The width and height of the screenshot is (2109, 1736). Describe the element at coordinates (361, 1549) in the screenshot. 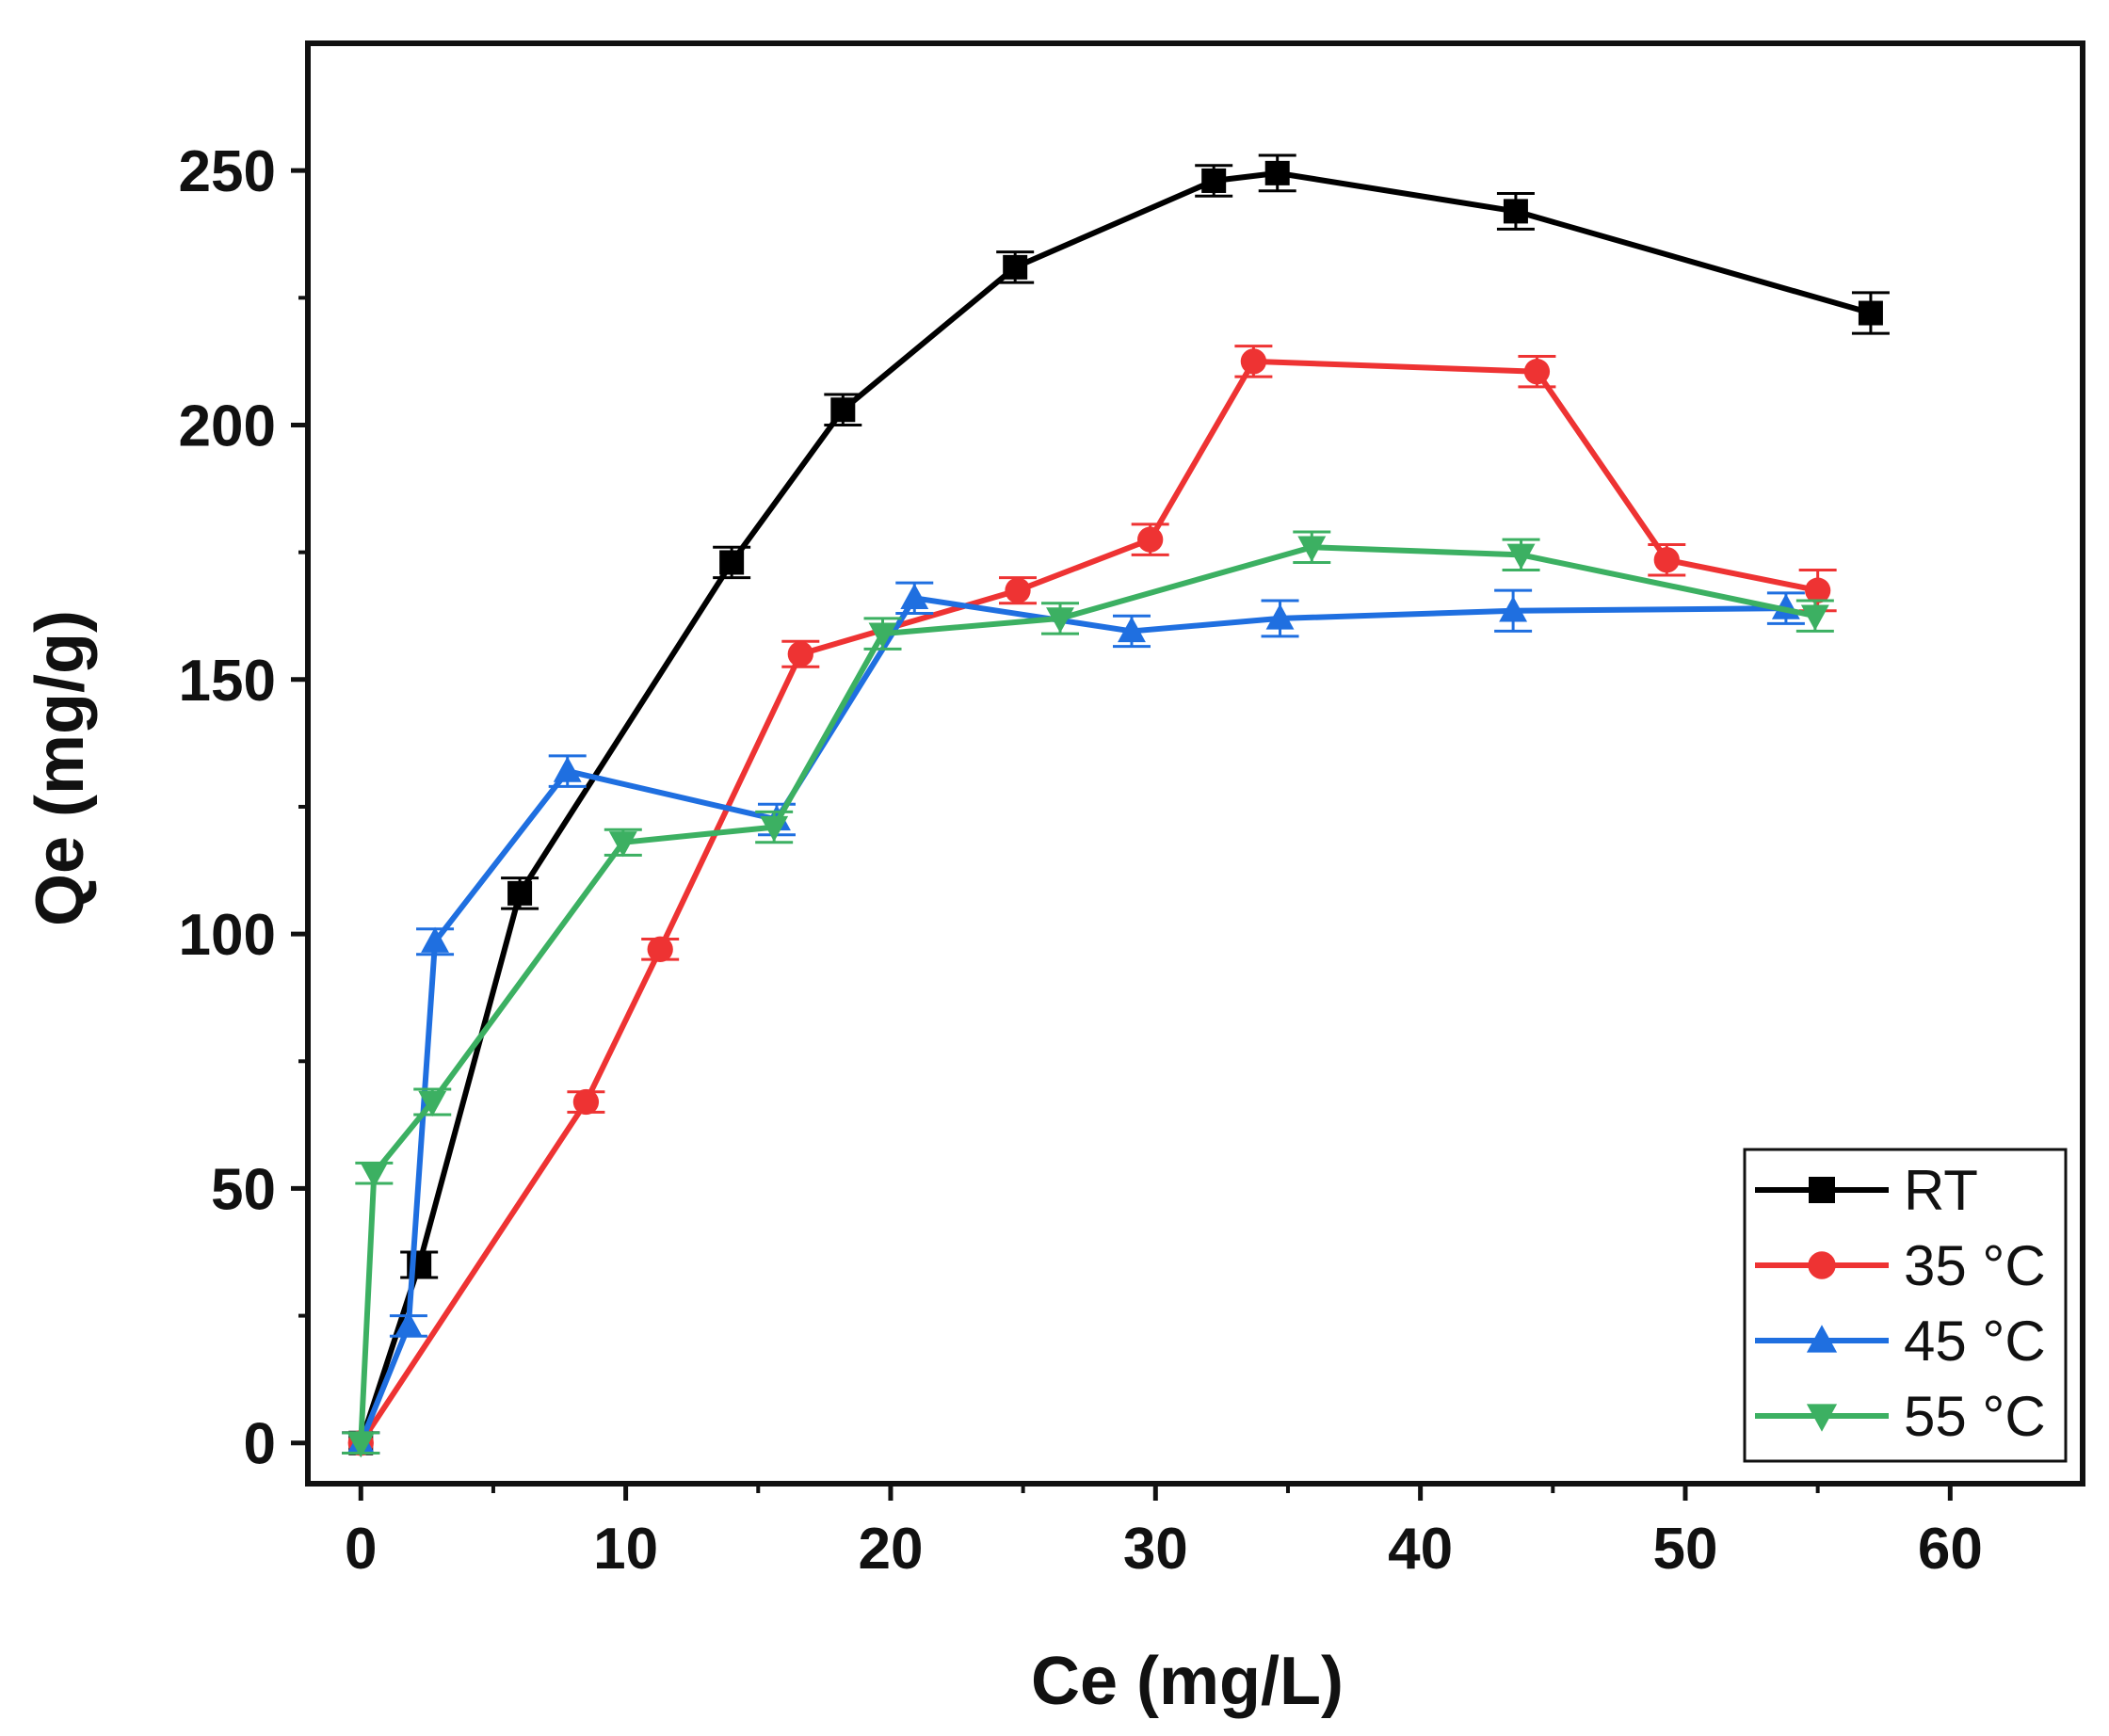

I see `x-tick-label: 0` at that location.